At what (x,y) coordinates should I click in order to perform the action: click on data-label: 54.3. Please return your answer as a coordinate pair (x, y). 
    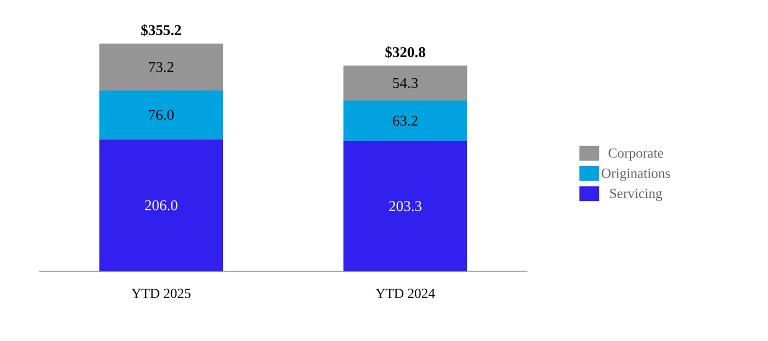
    Looking at the image, I should click on (405, 83).